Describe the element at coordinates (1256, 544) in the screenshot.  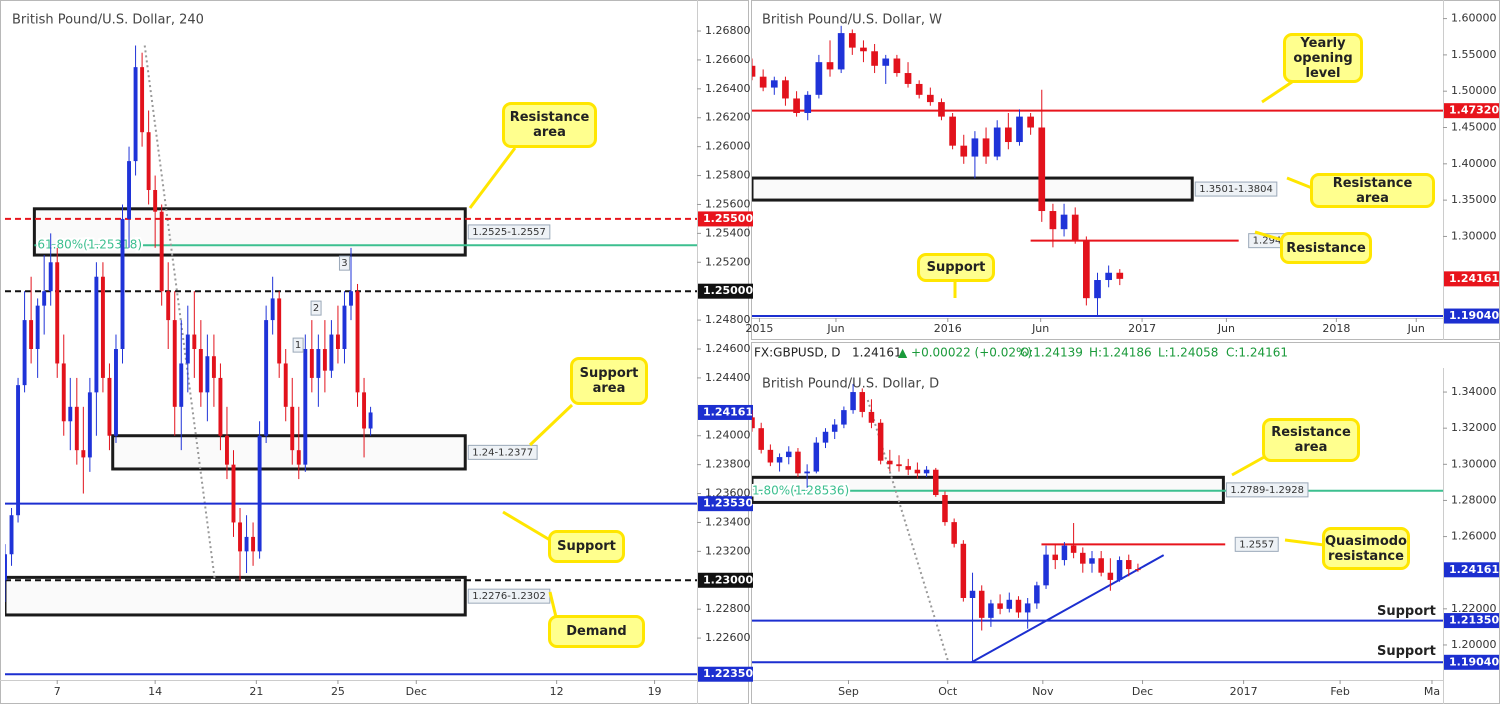
I see `level-label: 1.2557` at that location.